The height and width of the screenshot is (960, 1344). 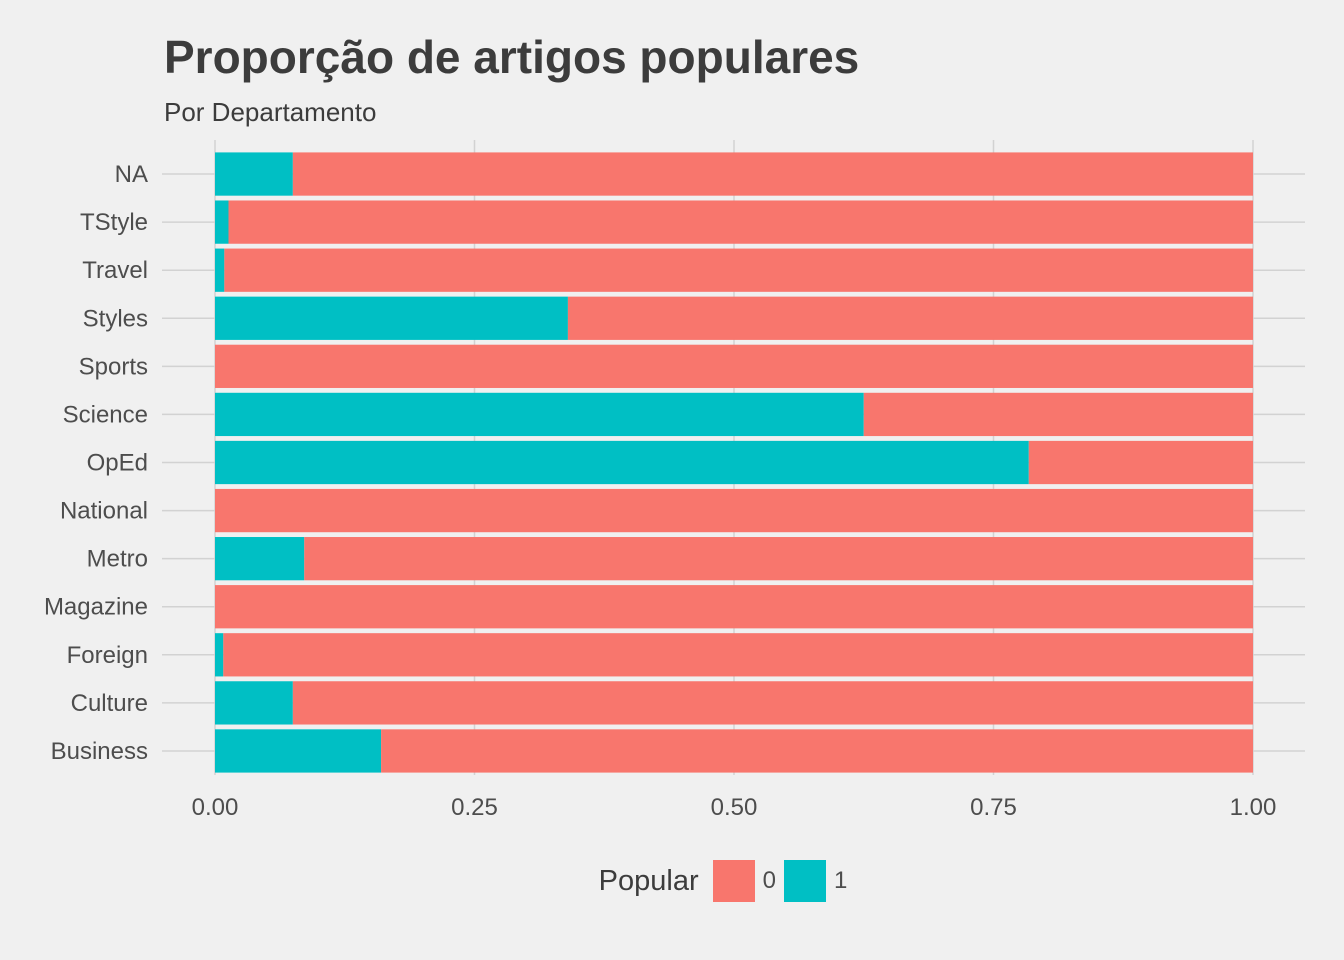 I want to click on y-tick-label: National, so click(x=104, y=511).